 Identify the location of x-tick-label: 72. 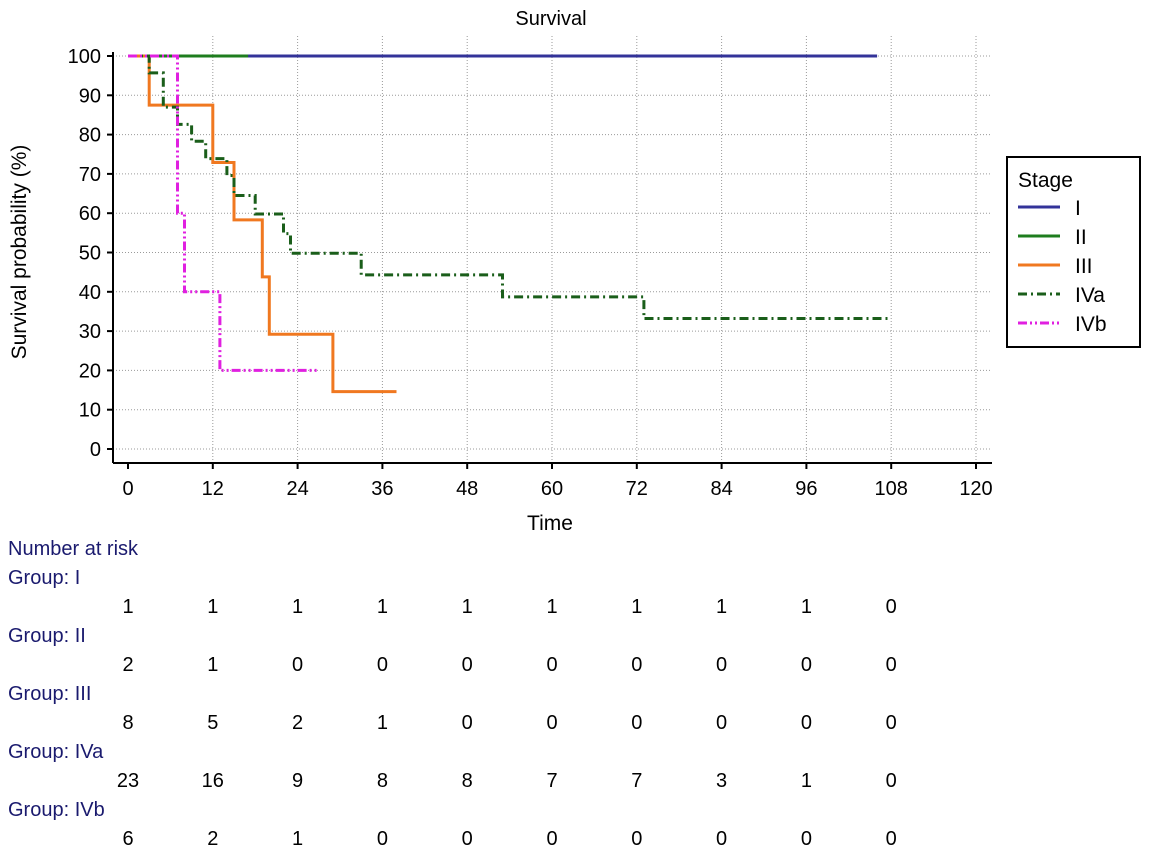
(637, 489).